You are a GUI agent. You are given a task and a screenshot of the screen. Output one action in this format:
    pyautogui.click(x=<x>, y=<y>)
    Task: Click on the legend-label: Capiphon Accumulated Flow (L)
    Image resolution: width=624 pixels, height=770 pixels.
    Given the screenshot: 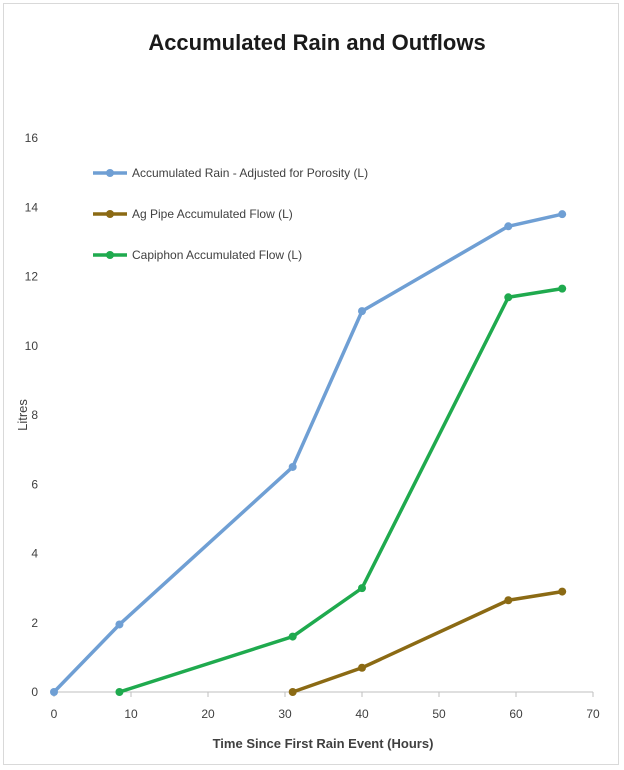 What is the action you would take?
    pyautogui.click(x=217, y=255)
    